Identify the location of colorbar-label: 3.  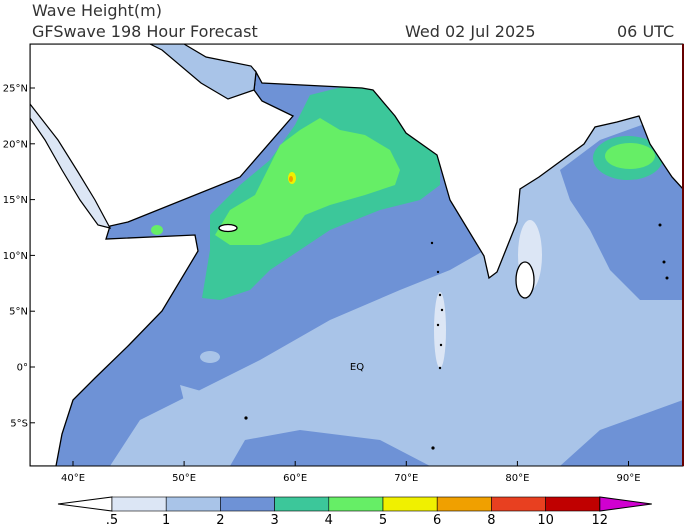
(274, 519).